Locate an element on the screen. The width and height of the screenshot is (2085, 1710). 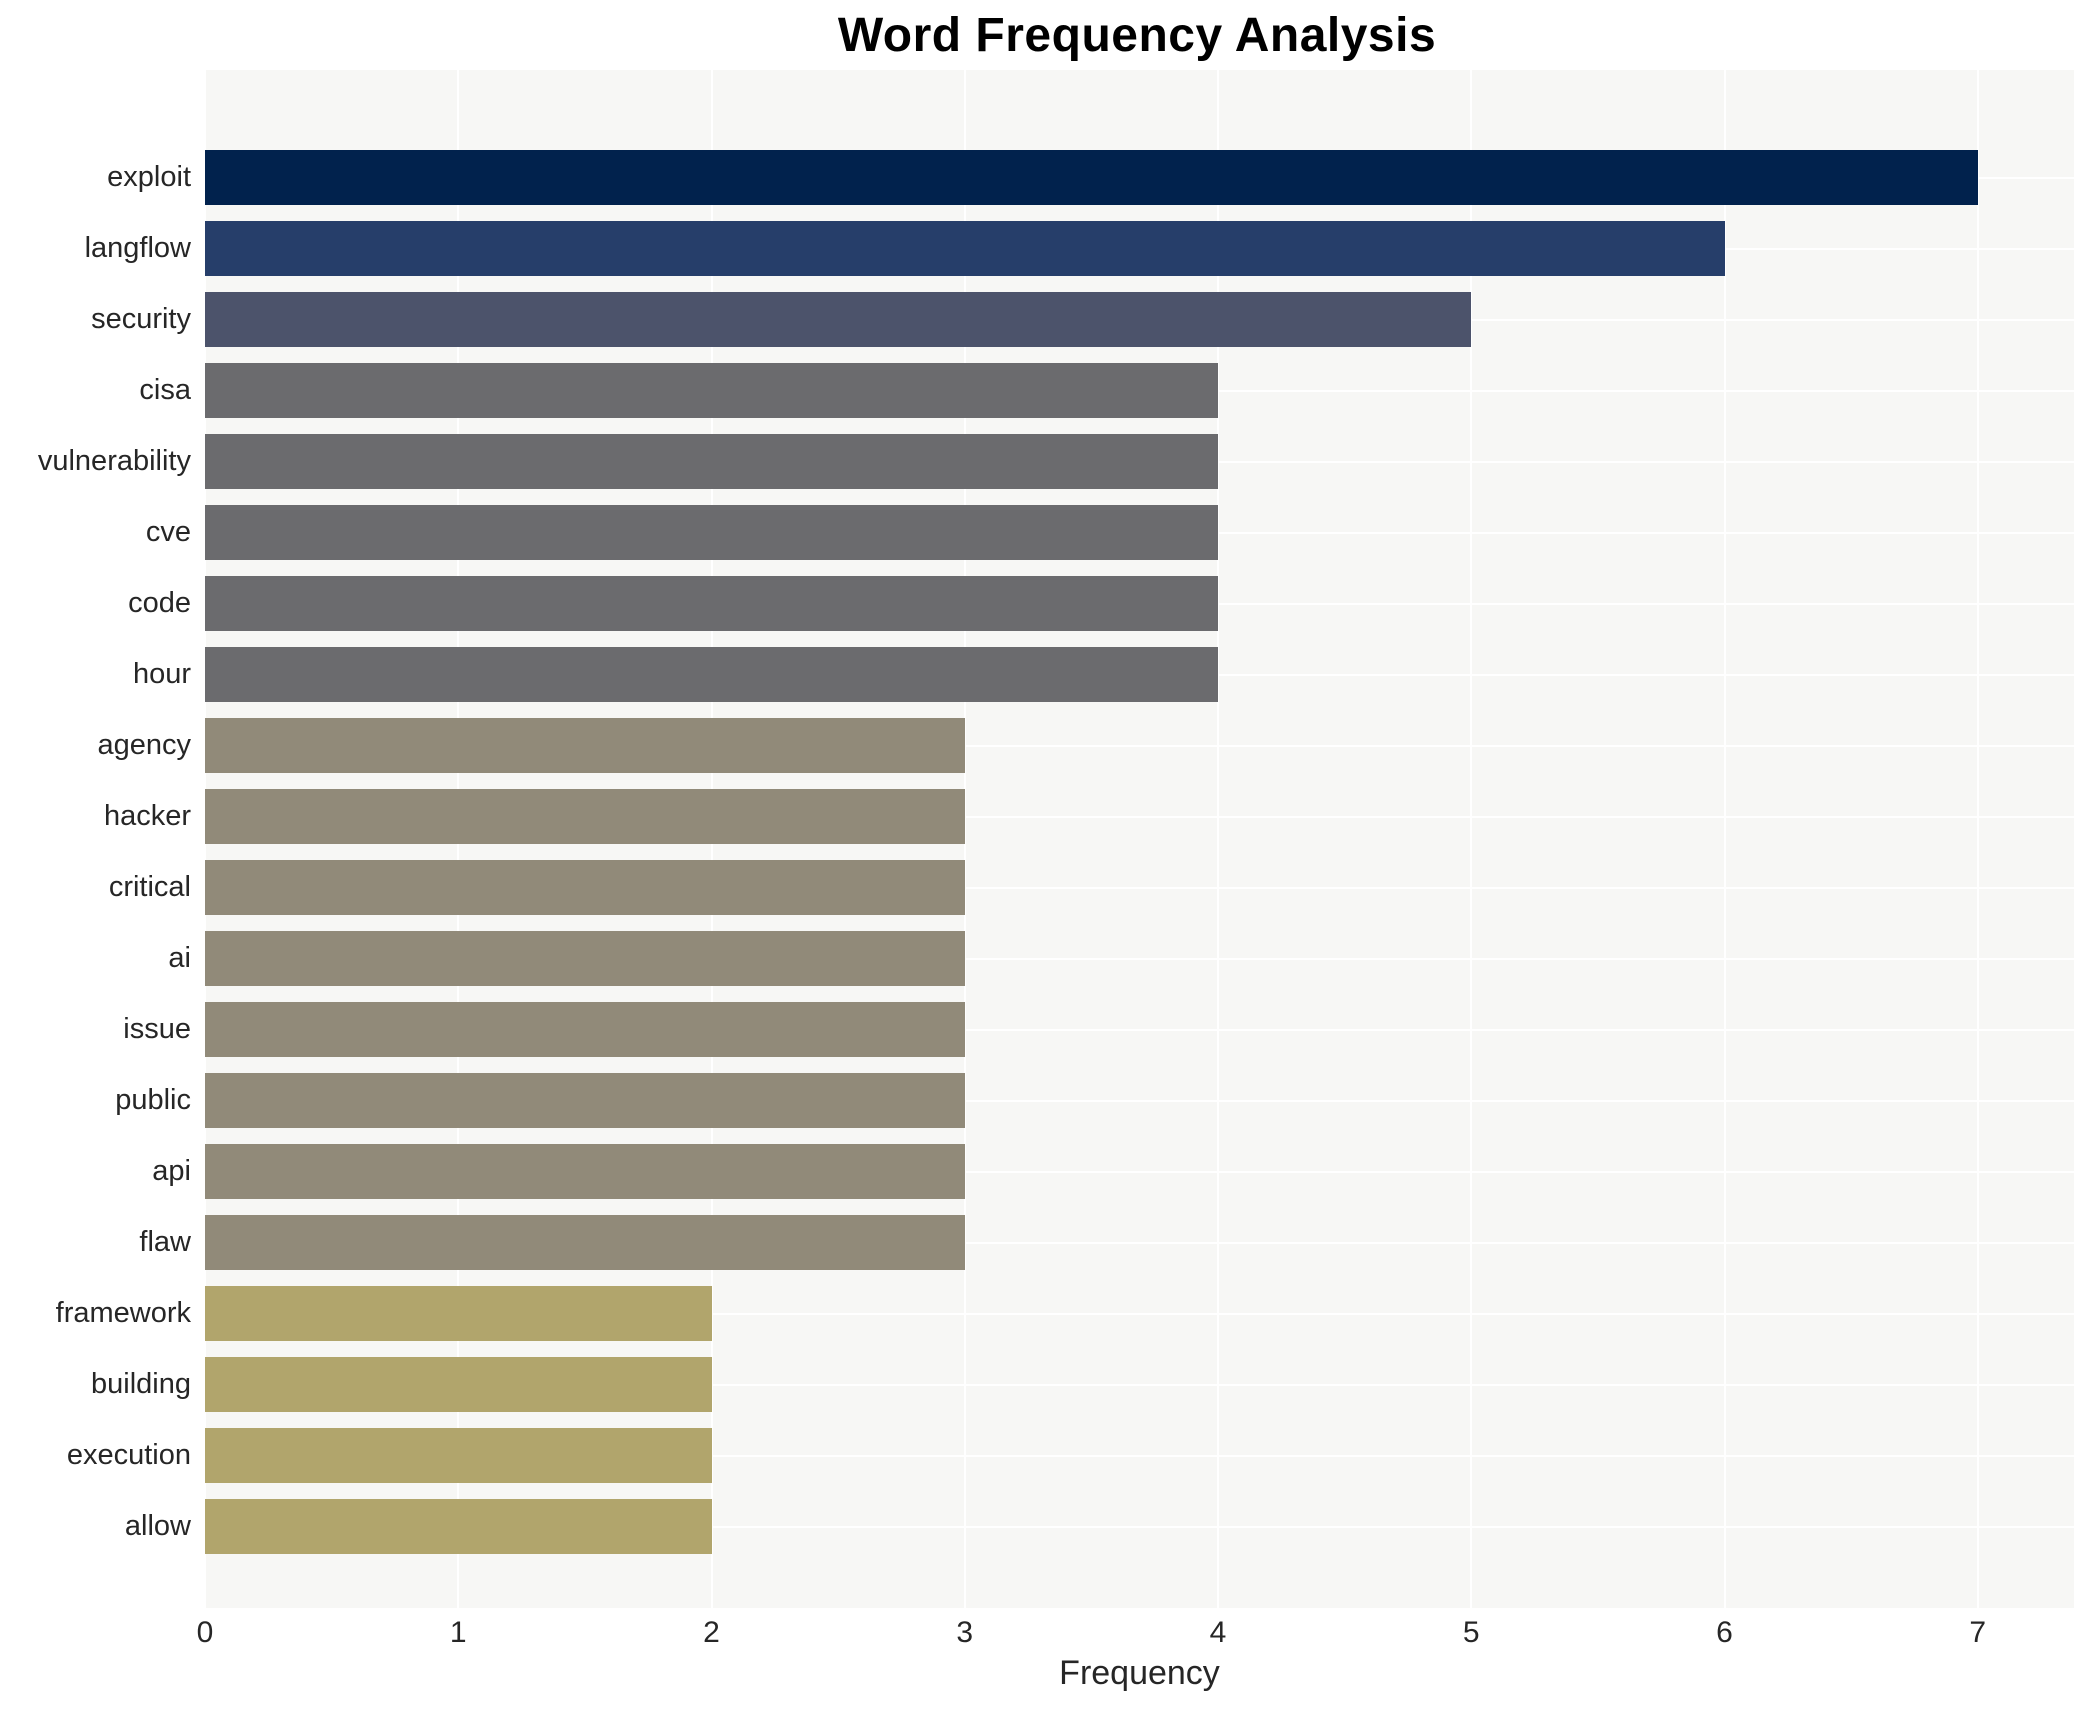
category-label: public is located at coordinates (153, 1100).